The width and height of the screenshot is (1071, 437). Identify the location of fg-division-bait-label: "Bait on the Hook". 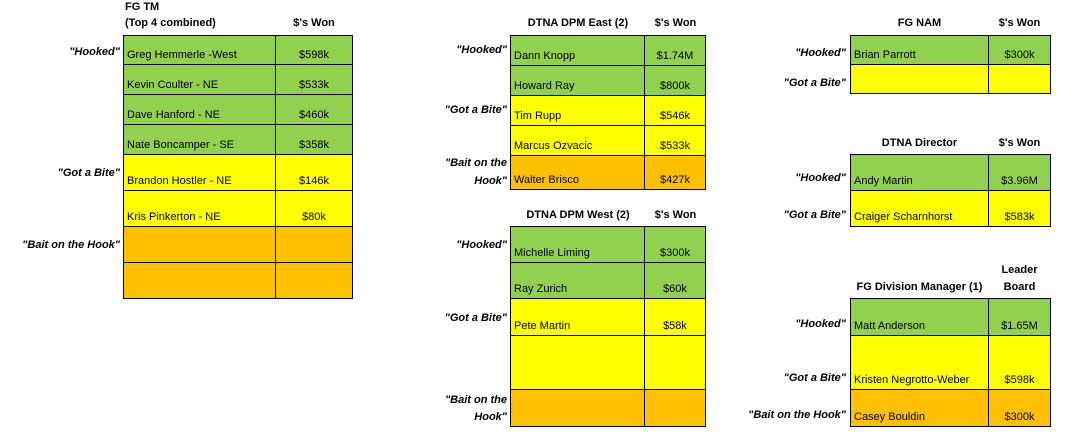
(797, 415).